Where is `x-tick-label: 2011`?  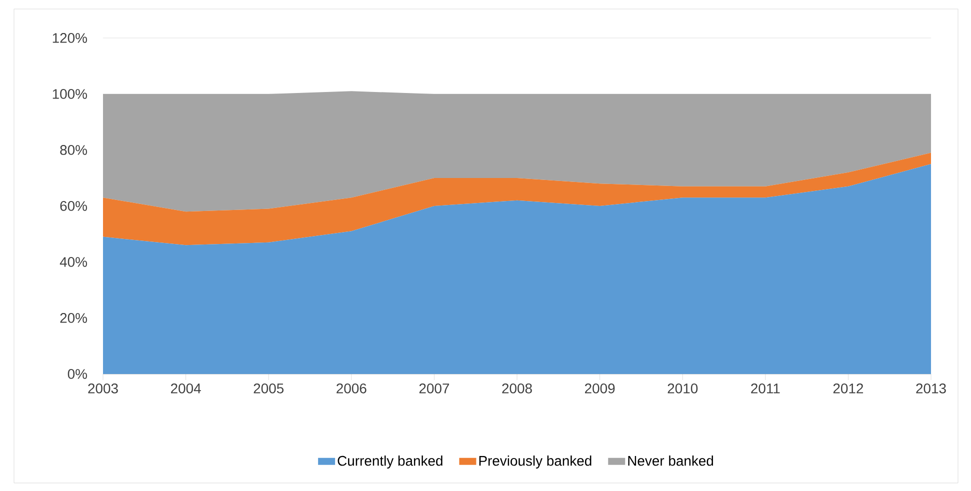 x-tick-label: 2011 is located at coordinates (765, 388).